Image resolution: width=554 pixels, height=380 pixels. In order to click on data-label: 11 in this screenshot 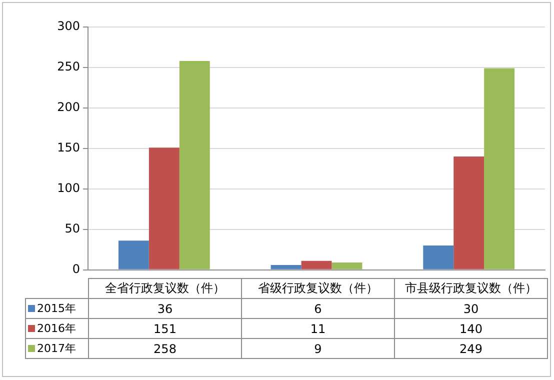, I will do `click(318, 328)`.